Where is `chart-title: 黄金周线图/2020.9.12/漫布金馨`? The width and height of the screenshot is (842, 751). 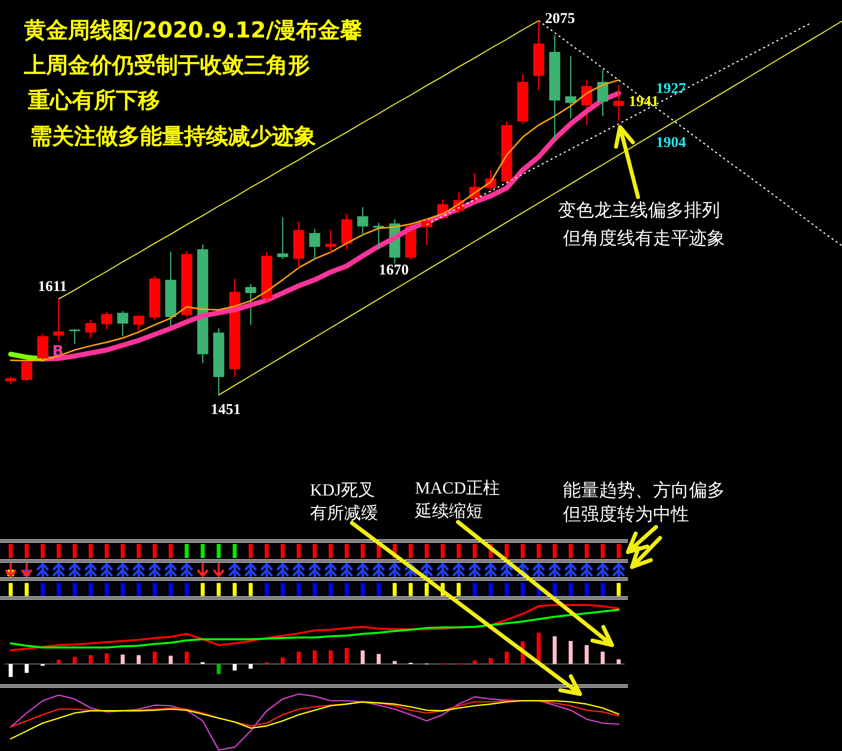 chart-title: 黄金周线图/2020.9.12/漫布金馨 is located at coordinates (192, 31).